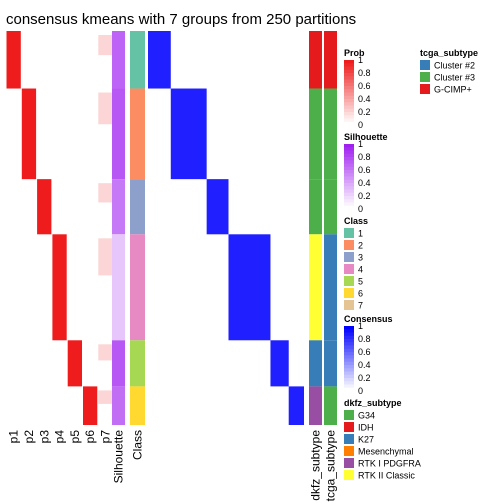  What do you see at coordinates (360, 209) in the screenshot?
I see `silhouette-legend-tick: 0` at bounding box center [360, 209].